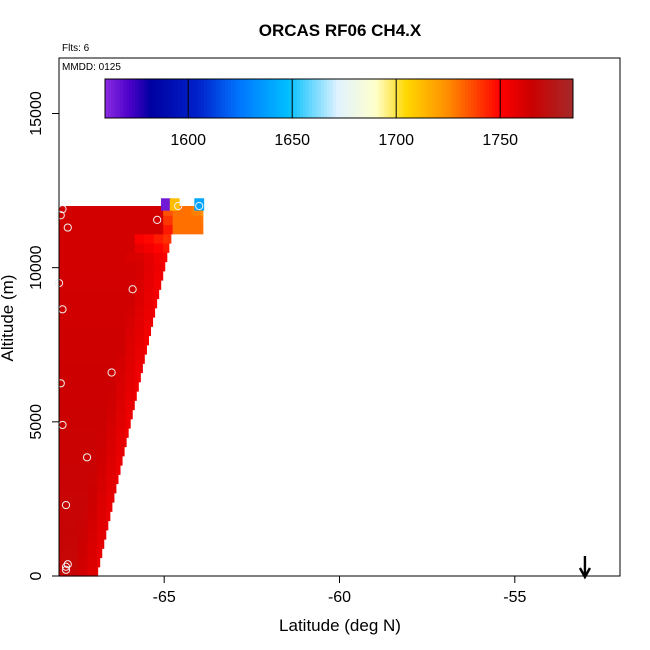 The height and width of the screenshot is (650, 650). What do you see at coordinates (340, 625) in the screenshot?
I see `x-axis-label: Latitude (deg N)` at bounding box center [340, 625].